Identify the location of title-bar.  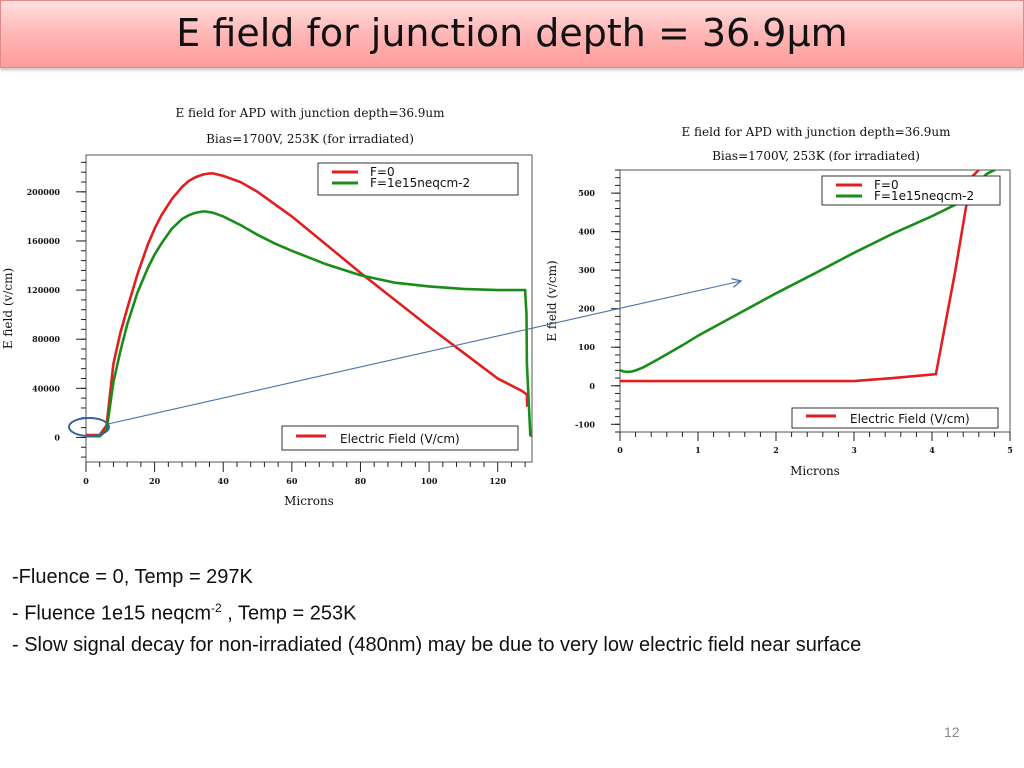
(512, 34).